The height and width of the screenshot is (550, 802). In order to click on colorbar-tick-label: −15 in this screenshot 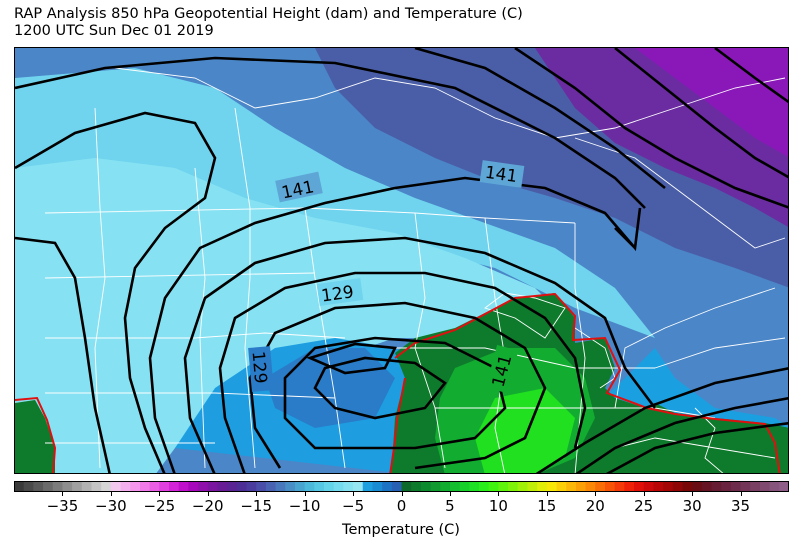, I will do `click(256, 506)`.